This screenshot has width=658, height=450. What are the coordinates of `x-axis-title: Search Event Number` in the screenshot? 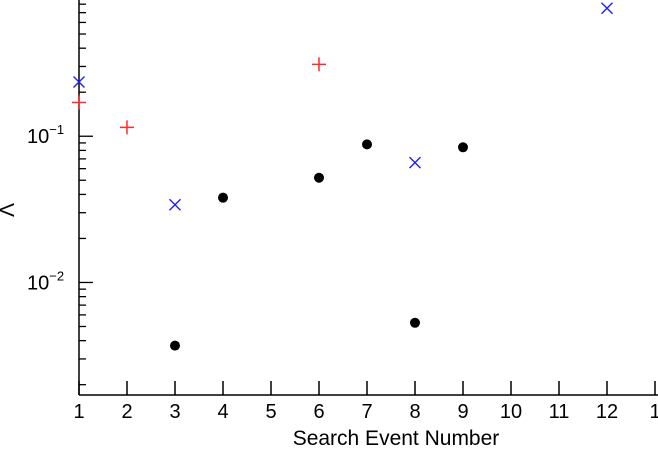 It's located at (396, 438).